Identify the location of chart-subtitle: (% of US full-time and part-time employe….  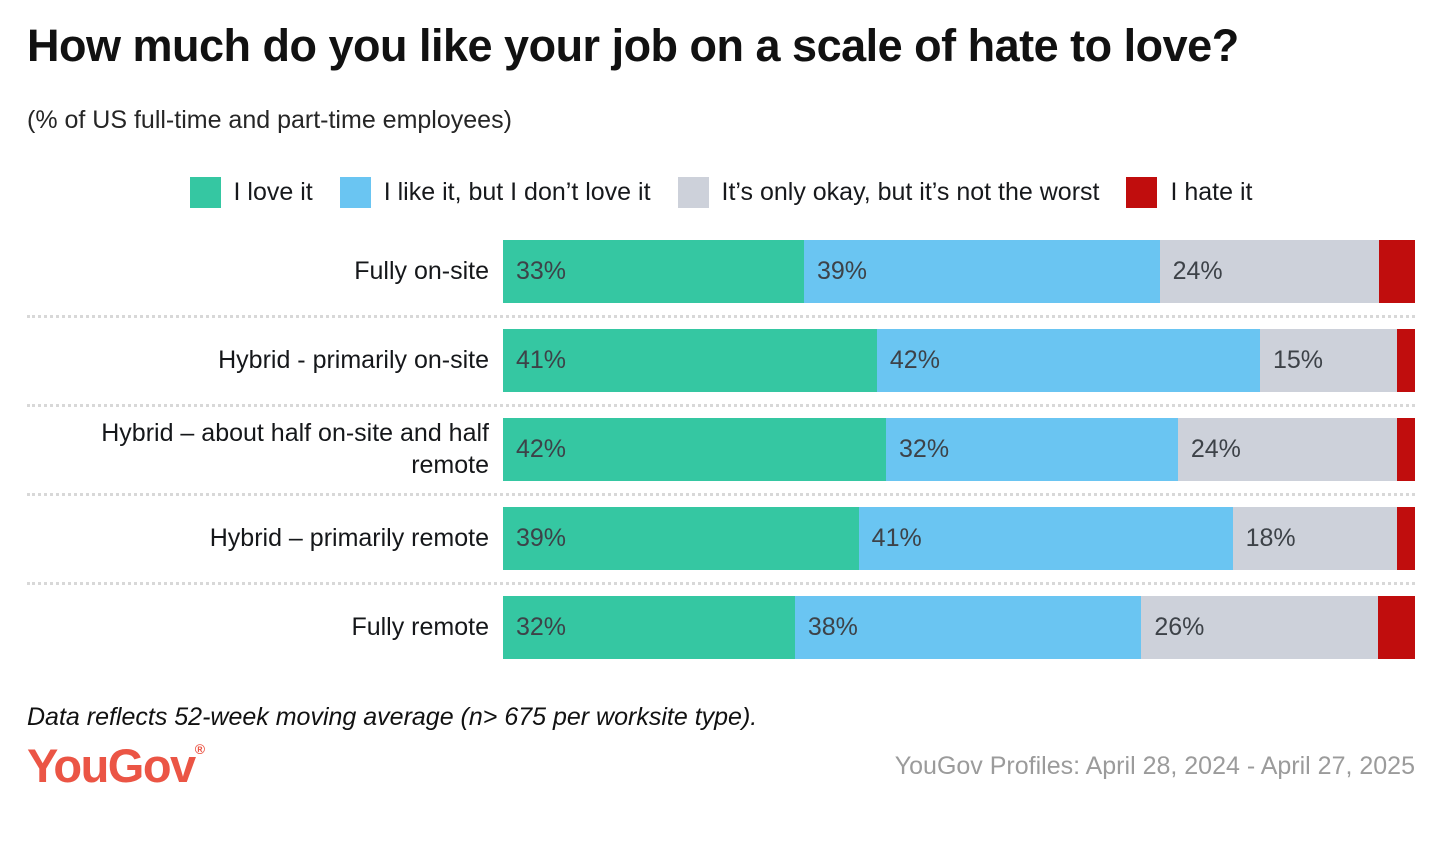
(269, 120).